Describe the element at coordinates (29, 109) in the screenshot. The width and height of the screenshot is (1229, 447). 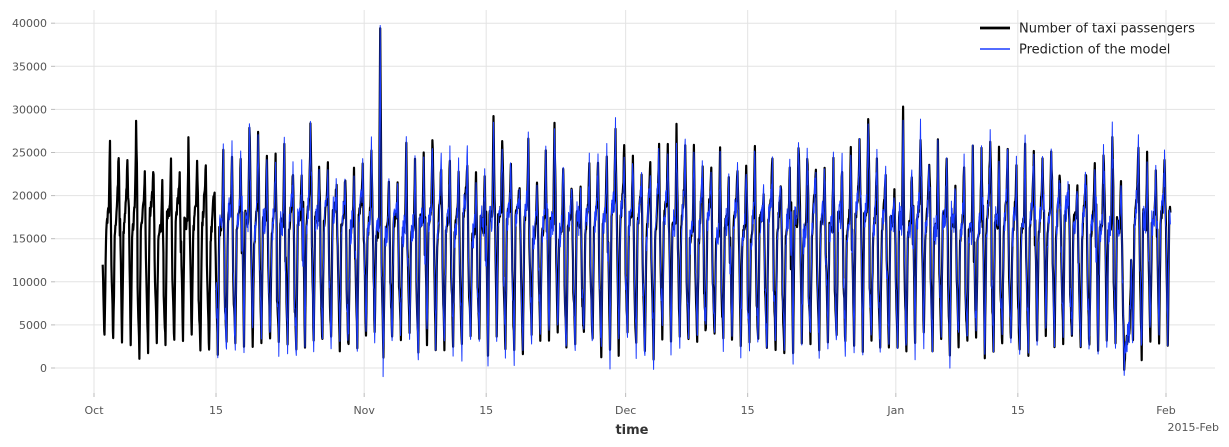
I see `y-tick-label: 30000` at that location.